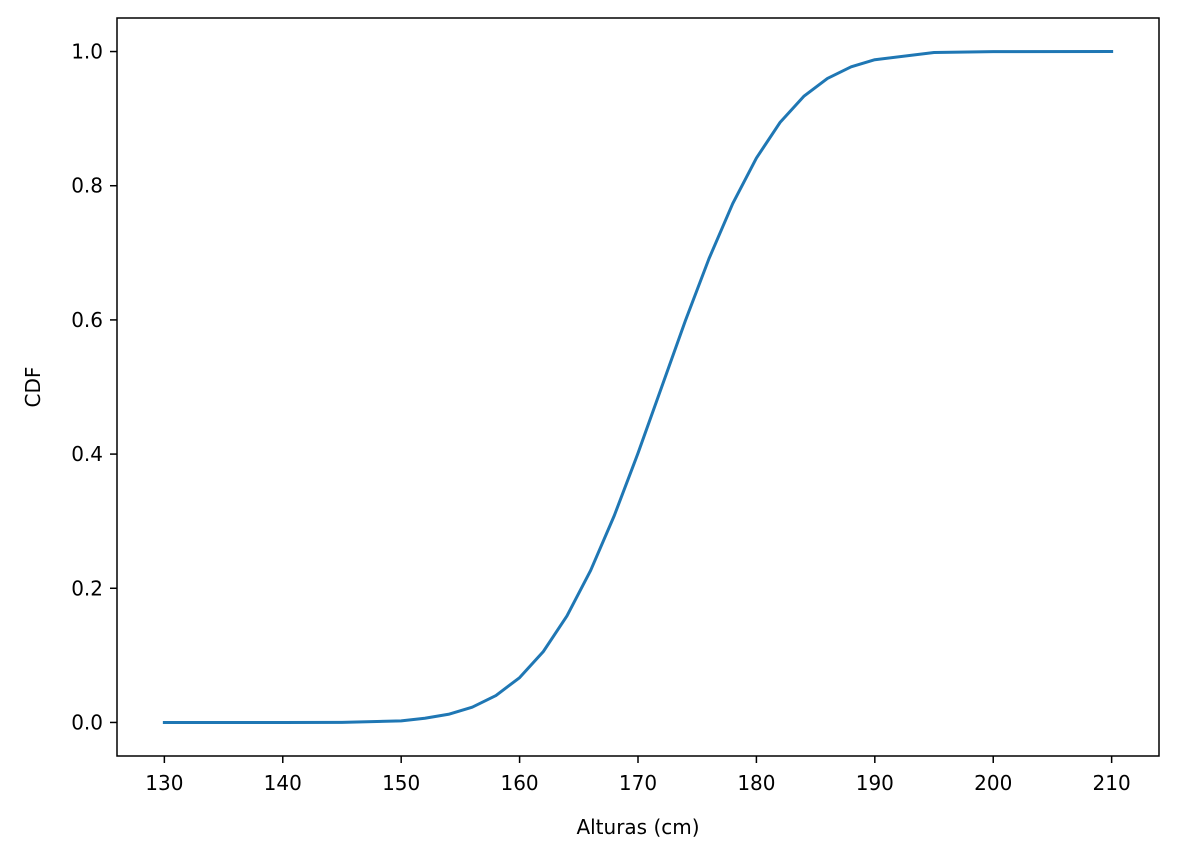 This screenshot has width=1177, height=858. I want to click on x-axis-label: Alturas (cm), so click(637, 827).